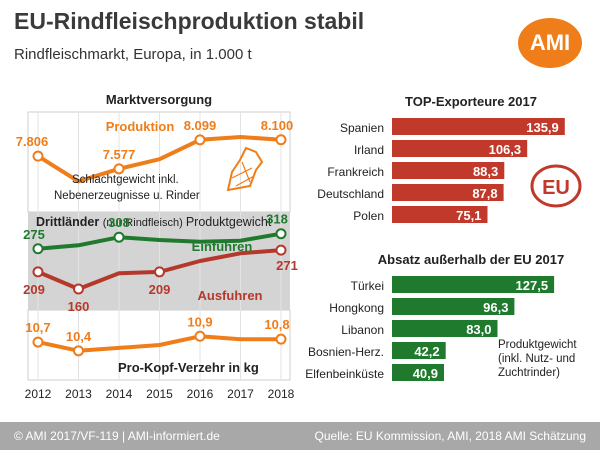  Describe the element at coordinates (537, 345) in the screenshot. I see `absatz-note-line: Produktgewicht` at that location.